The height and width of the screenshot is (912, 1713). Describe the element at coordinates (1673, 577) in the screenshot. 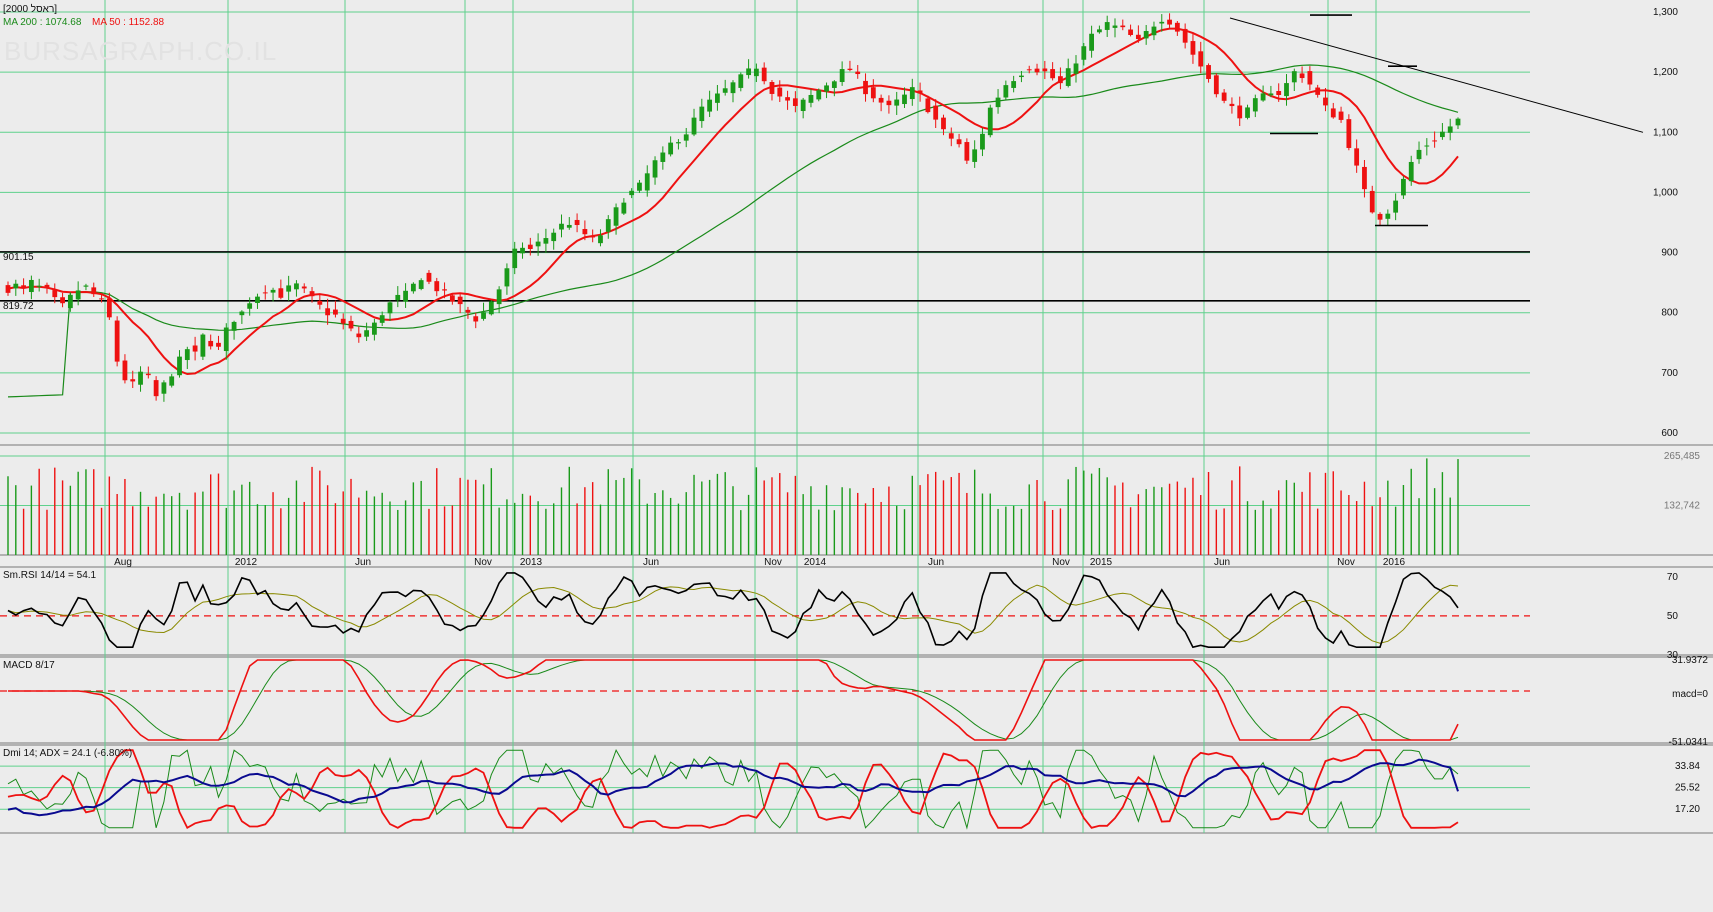

I see `rsi-tick-label: 70` at that location.